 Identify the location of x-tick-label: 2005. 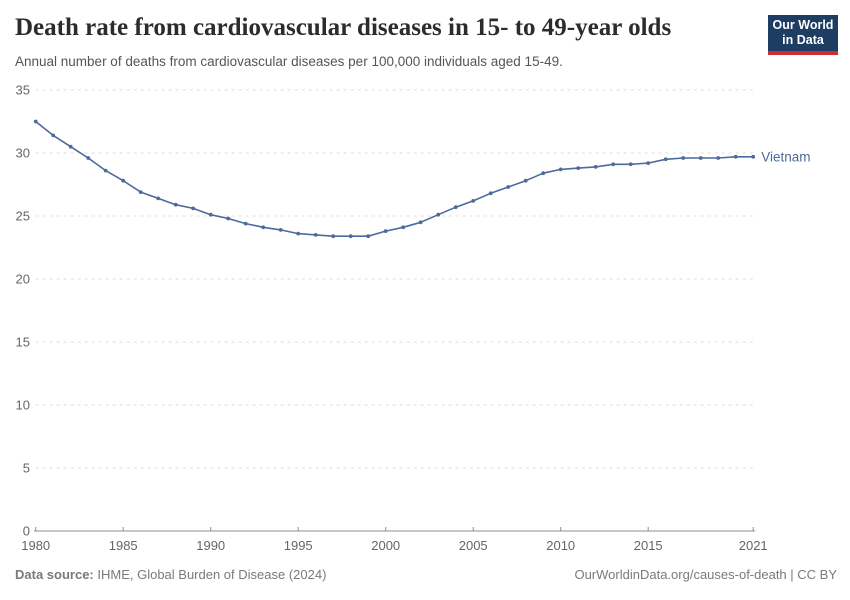
(473, 545).